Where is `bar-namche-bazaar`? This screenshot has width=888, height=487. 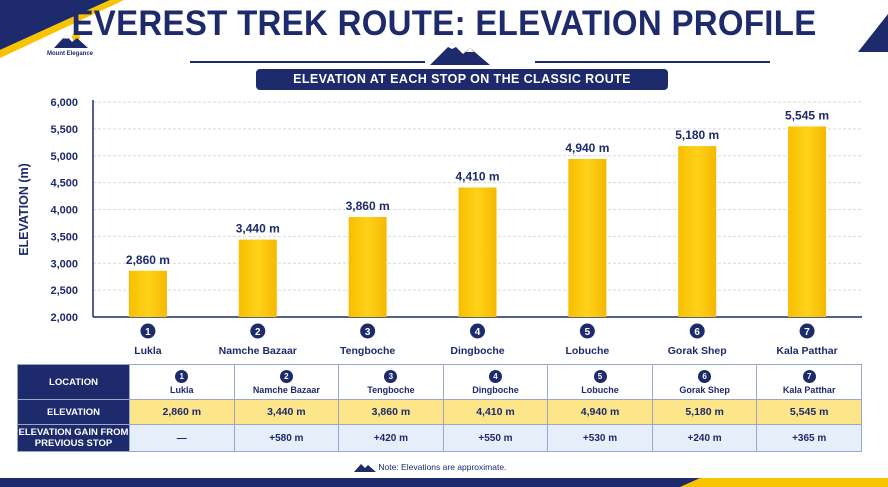
bar-namche-bazaar is located at coordinates (257, 278).